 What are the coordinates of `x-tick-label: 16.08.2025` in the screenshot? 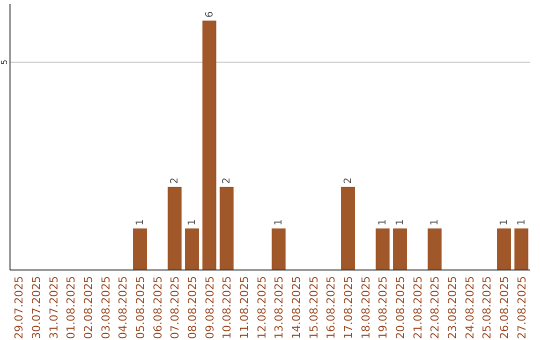 It's located at (331, 307).